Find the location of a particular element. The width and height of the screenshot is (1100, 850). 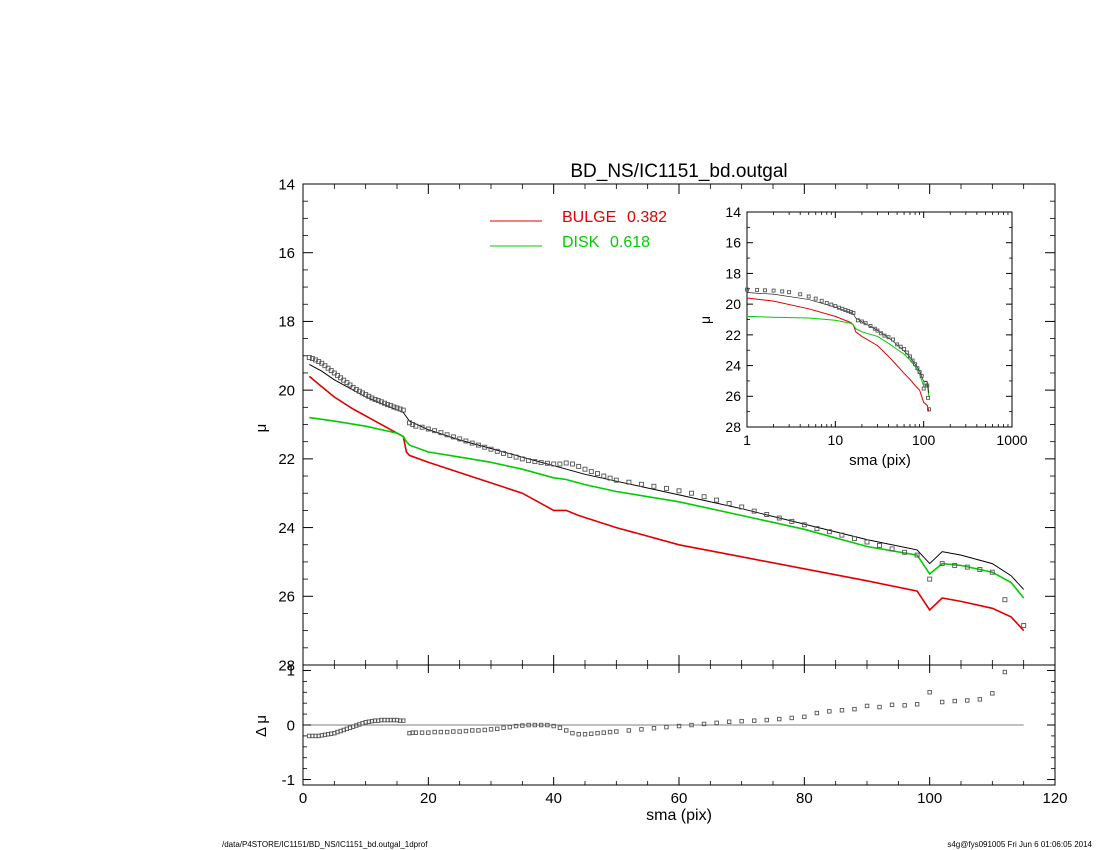

residual-data-points is located at coordinates (657, 704).